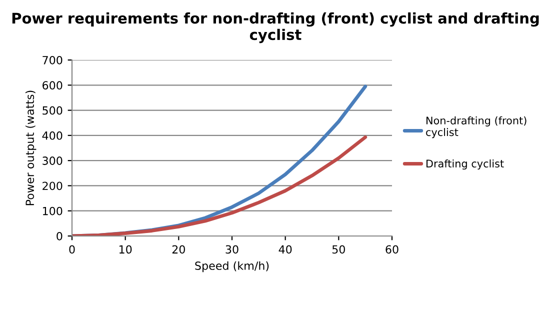 The height and width of the screenshot is (310, 551). Describe the element at coordinates (52, 211) in the screenshot. I see `y-tick-label: 100` at that location.